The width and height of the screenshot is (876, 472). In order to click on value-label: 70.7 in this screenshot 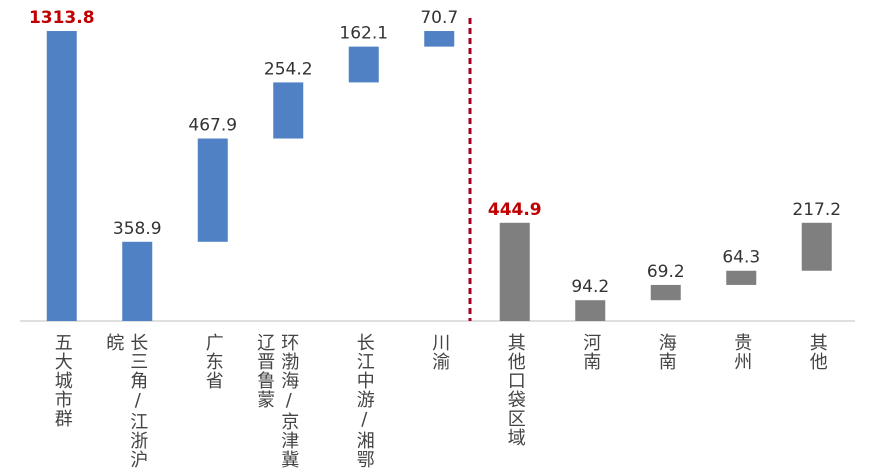, I will do `click(439, 18)`.